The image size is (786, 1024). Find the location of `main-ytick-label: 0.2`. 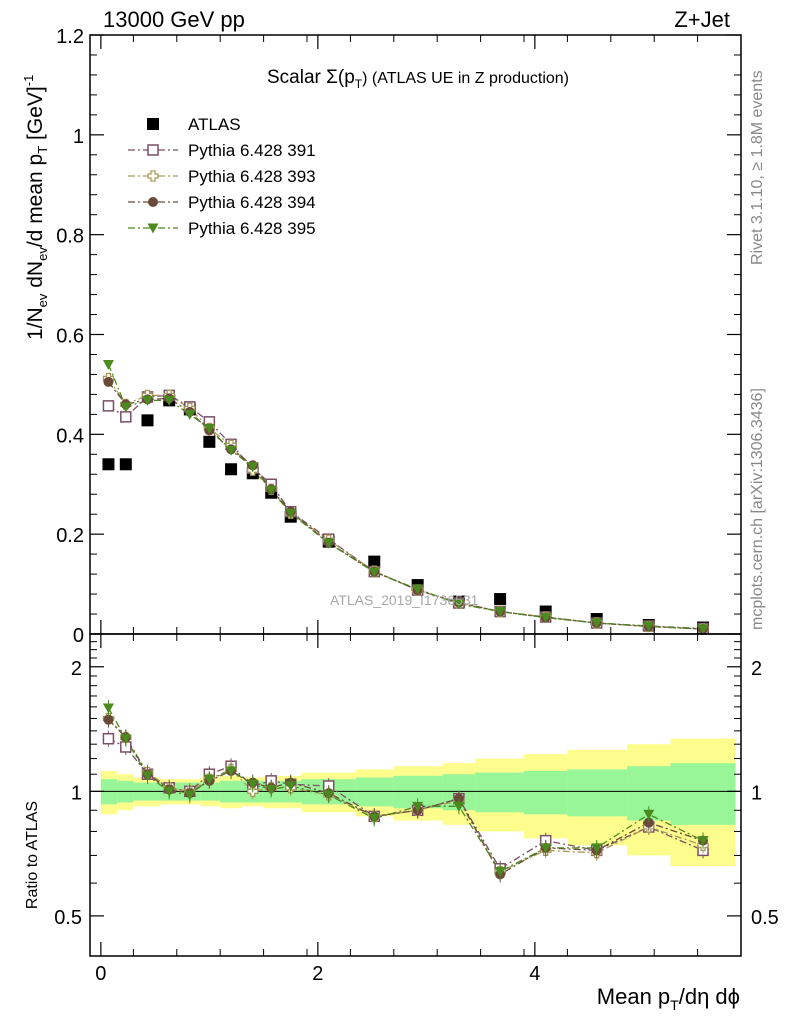

main-ytick-label: 0.2 is located at coordinates (70, 536).